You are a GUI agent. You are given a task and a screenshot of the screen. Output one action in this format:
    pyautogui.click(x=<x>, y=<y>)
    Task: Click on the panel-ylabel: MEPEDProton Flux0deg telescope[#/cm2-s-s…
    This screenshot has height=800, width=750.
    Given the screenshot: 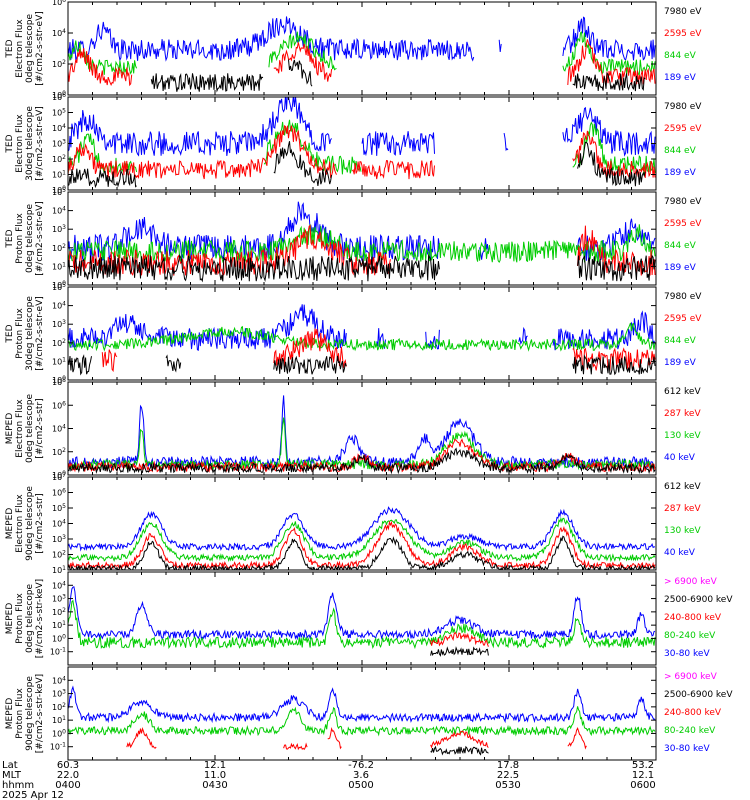 What is the action you would take?
    pyautogui.click(x=25, y=618)
    